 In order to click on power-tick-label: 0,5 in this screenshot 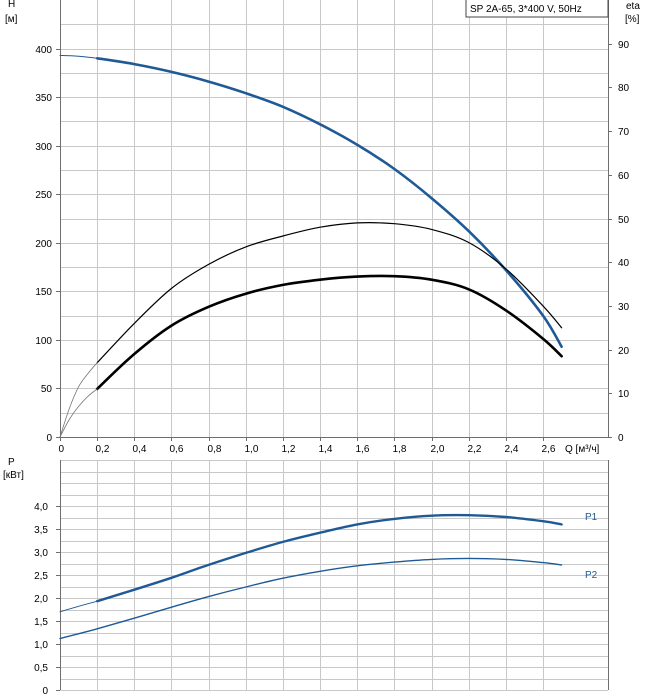, I will do `click(41, 668)`.